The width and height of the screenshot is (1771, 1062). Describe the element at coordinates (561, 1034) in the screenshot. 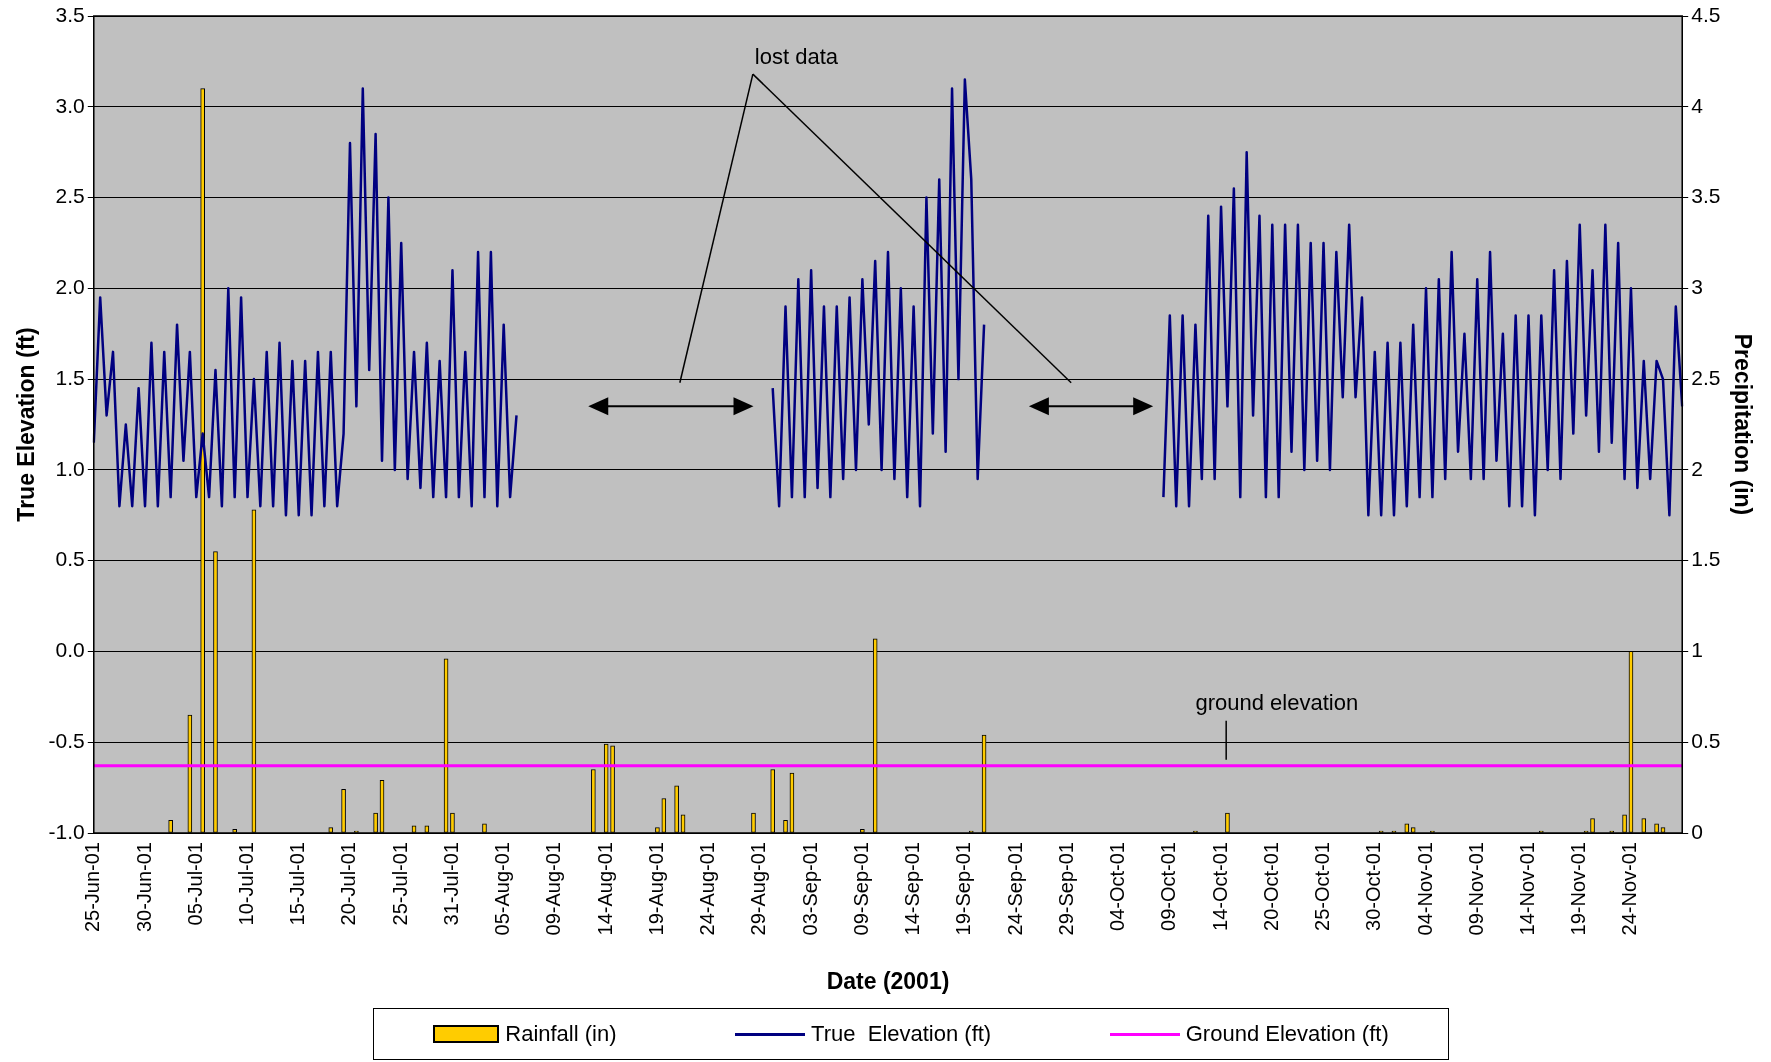

I see `legend-label: Rainfall (in)` at that location.